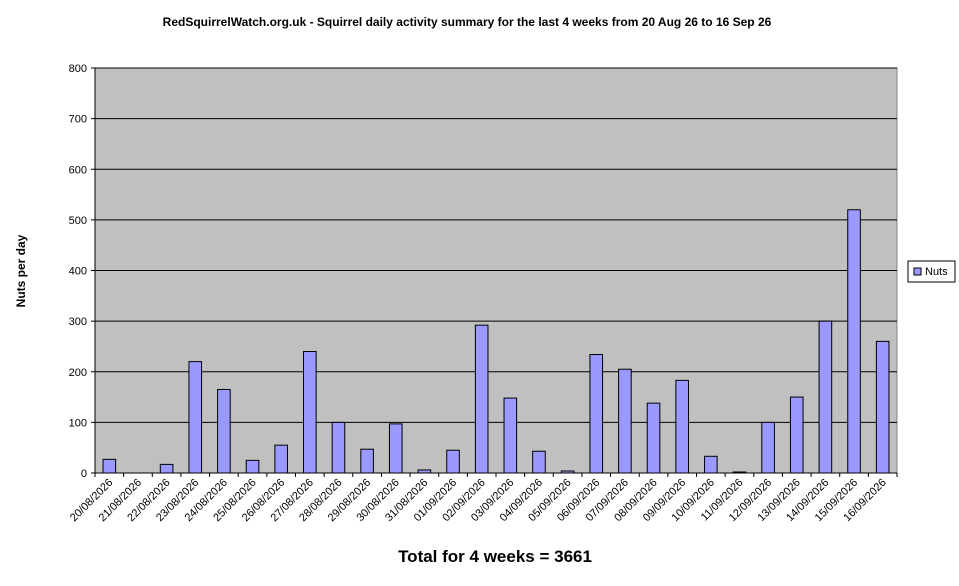 Image resolution: width=959 pixels, height=586 pixels. I want to click on y-tick-label: 100, so click(78, 423).